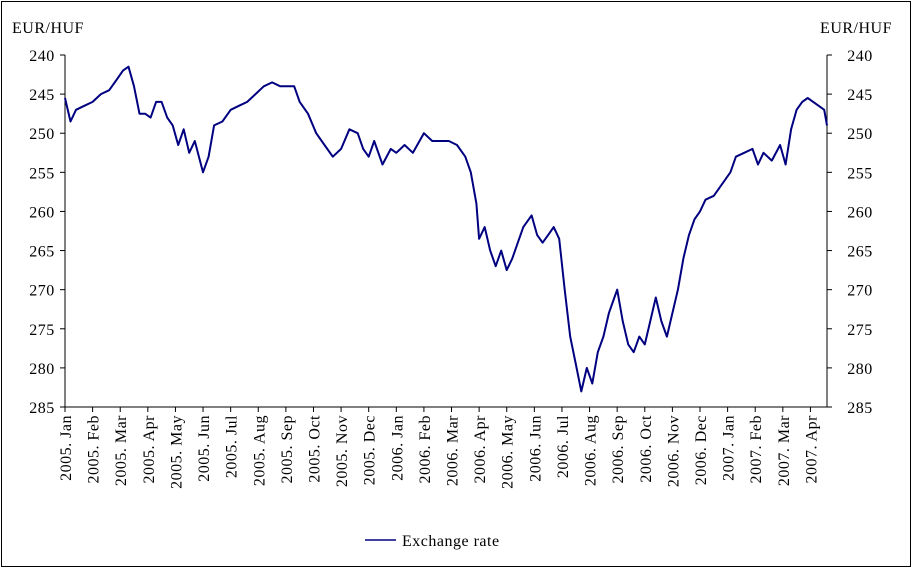 The image size is (912, 568). I want to click on y-tick-label: 240, so click(42, 56).